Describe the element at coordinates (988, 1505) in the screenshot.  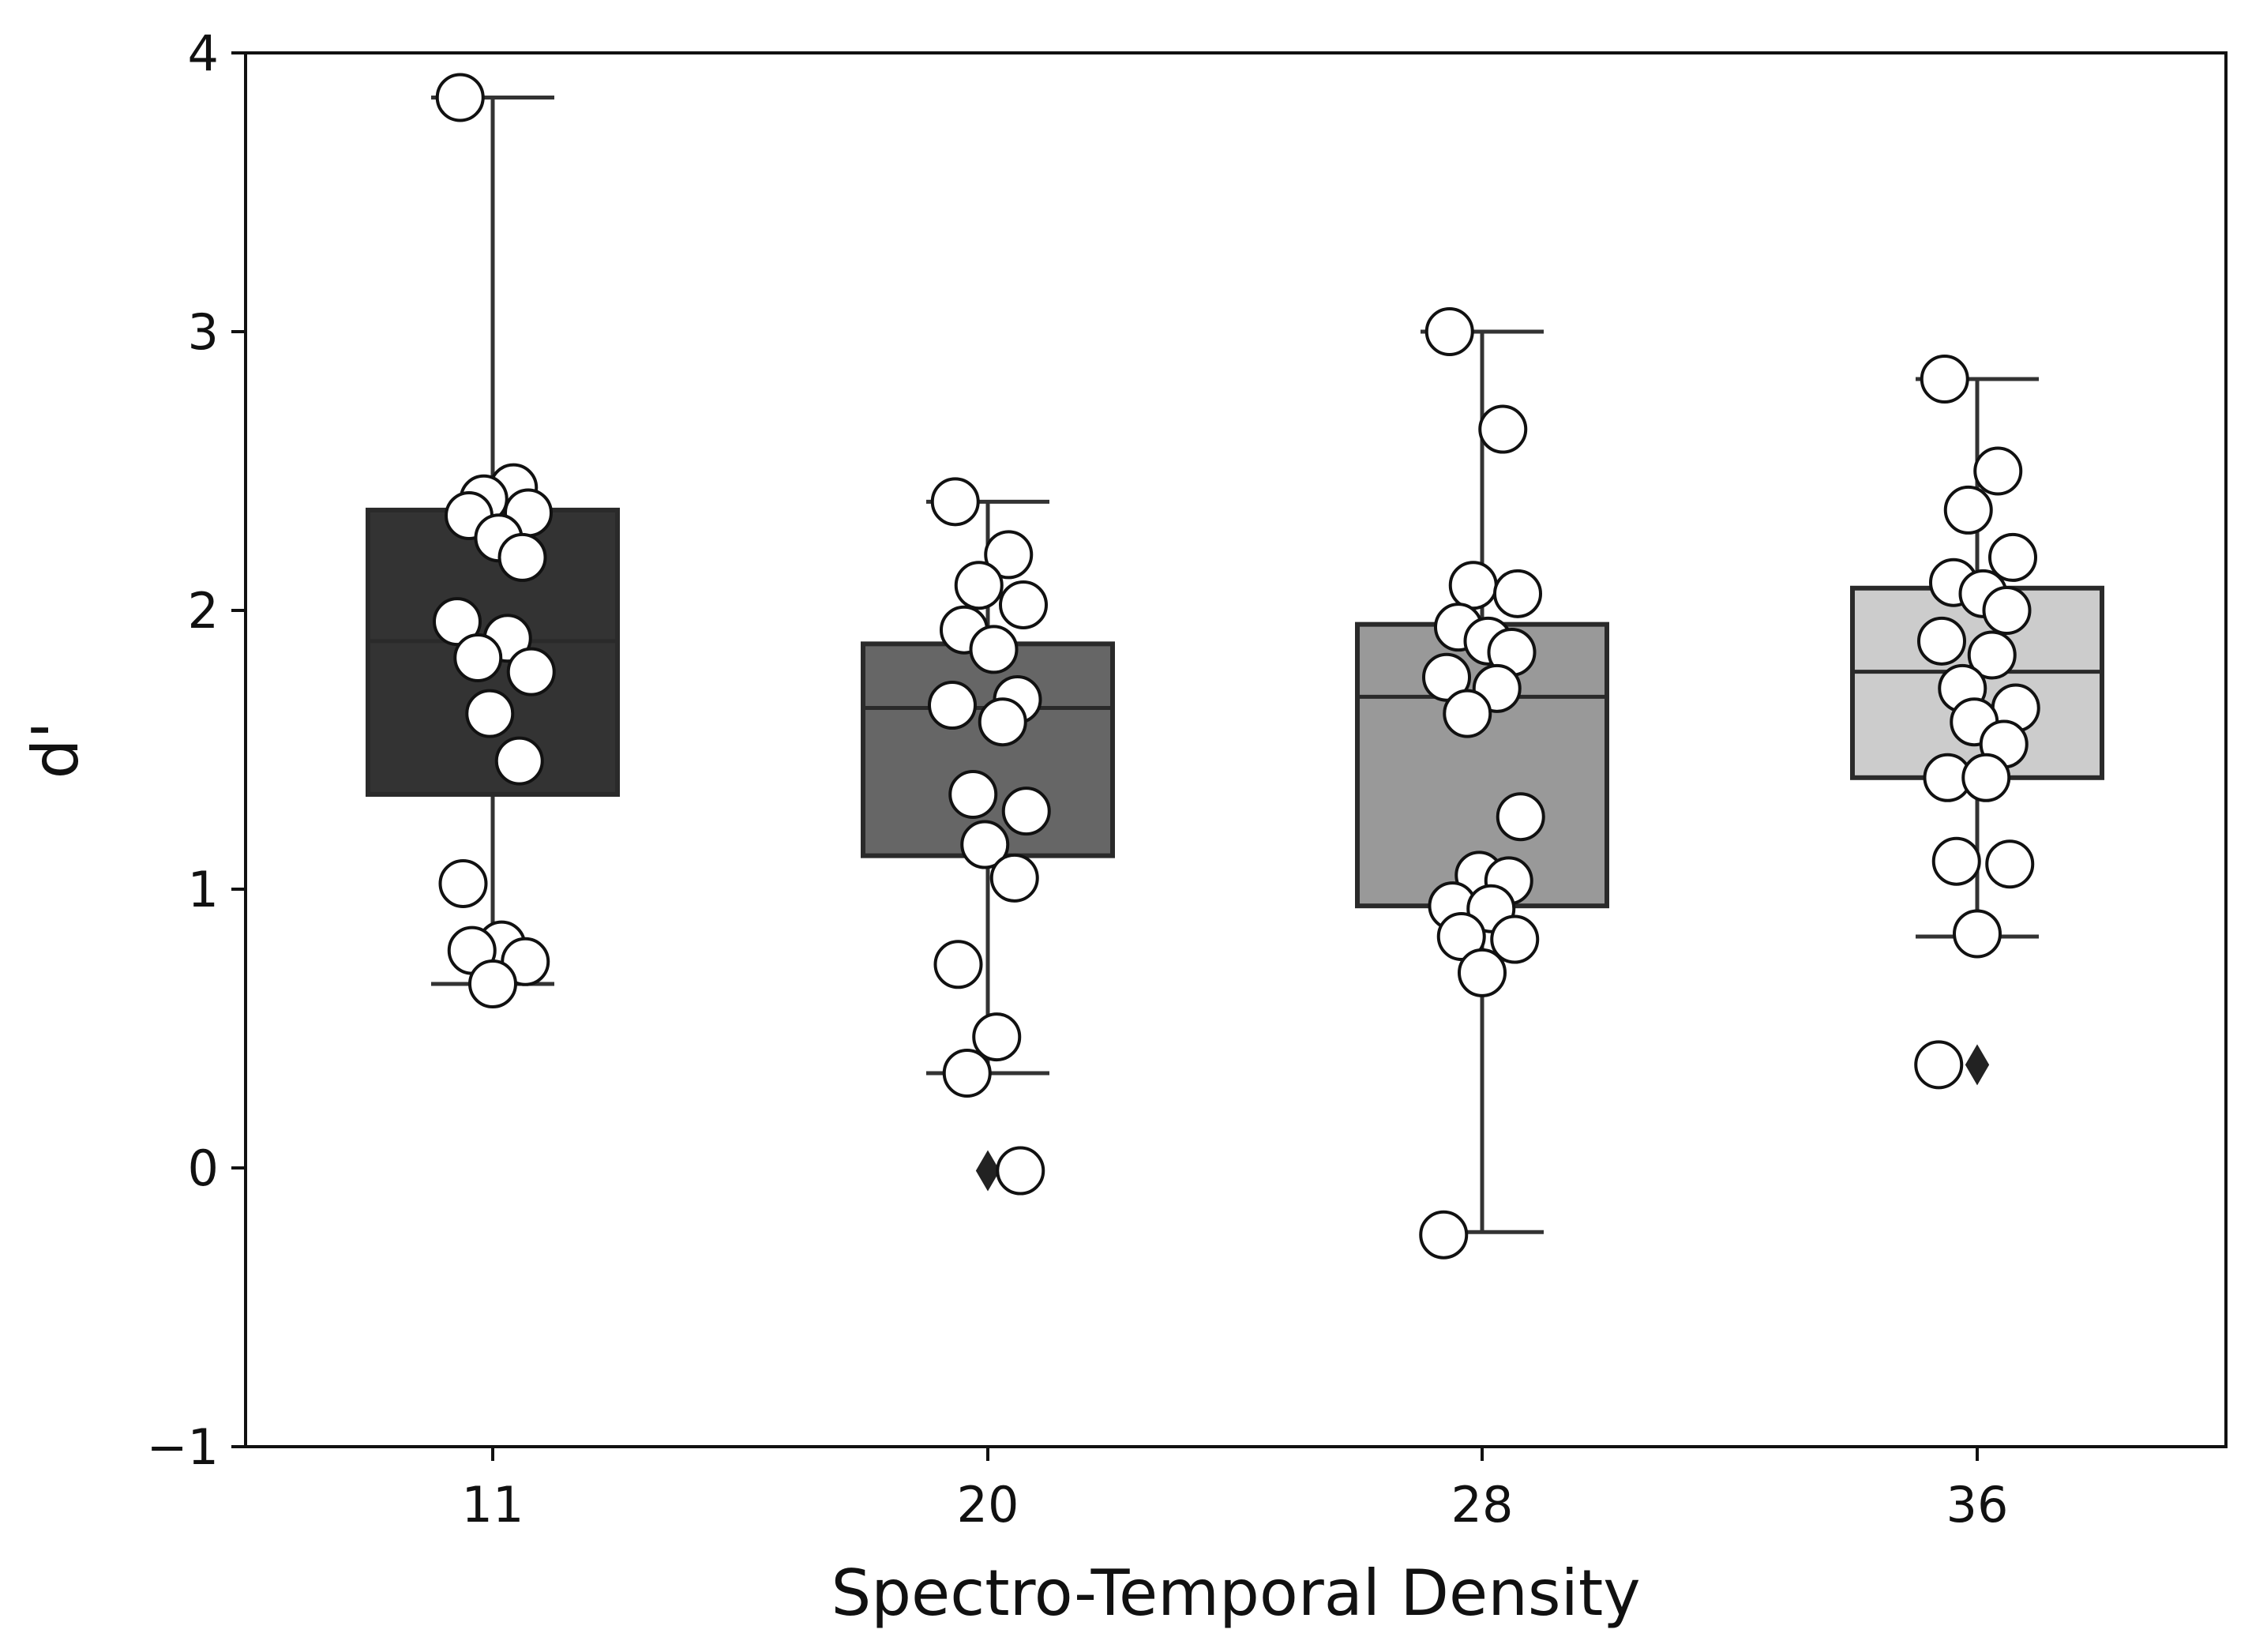
I see `x-tick-label: 20` at that location.